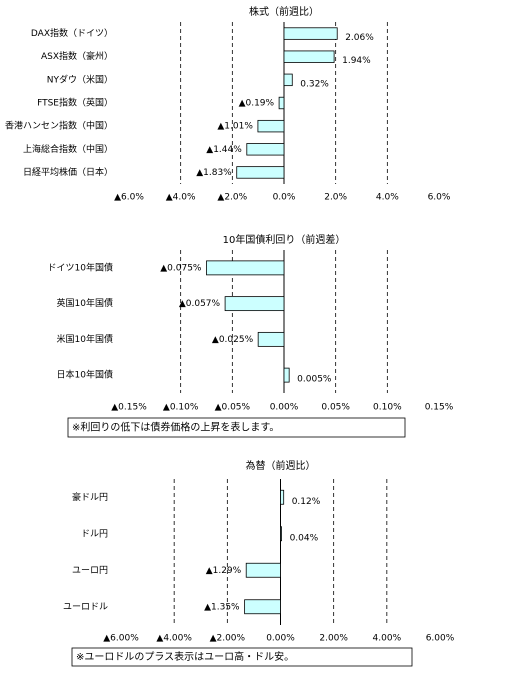 This screenshot has width=505, height=687. What do you see at coordinates (72, 33) in the screenshot?
I see `category-label: DAX指数（ドイツ）` at bounding box center [72, 33].